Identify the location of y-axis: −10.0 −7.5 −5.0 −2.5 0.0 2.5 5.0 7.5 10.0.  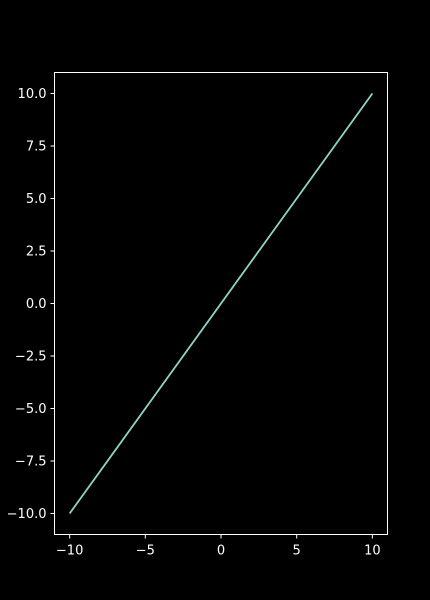
(31, 304).